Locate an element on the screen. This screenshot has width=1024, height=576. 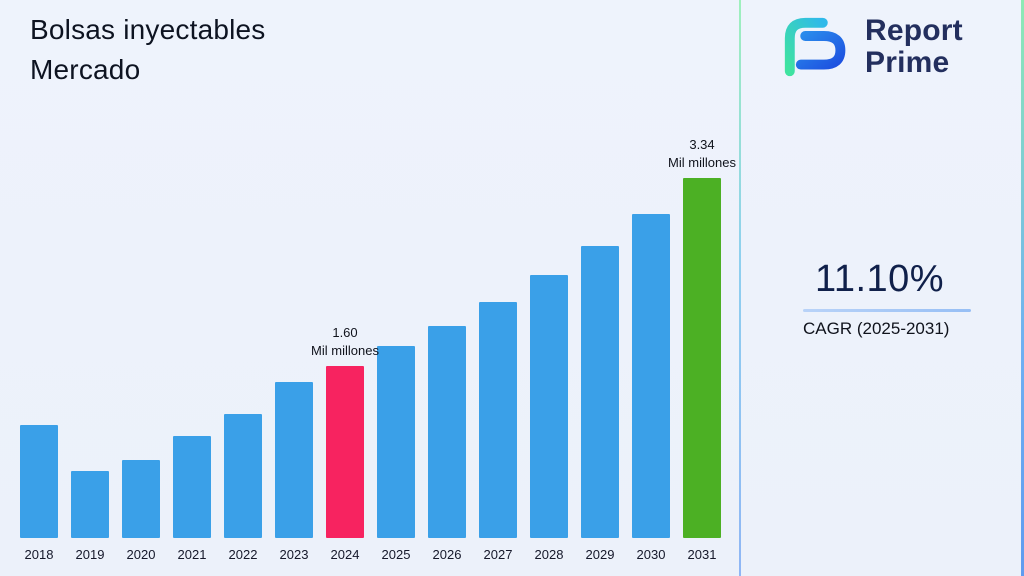
x-tick-2021: 2021 is located at coordinates (192, 554).